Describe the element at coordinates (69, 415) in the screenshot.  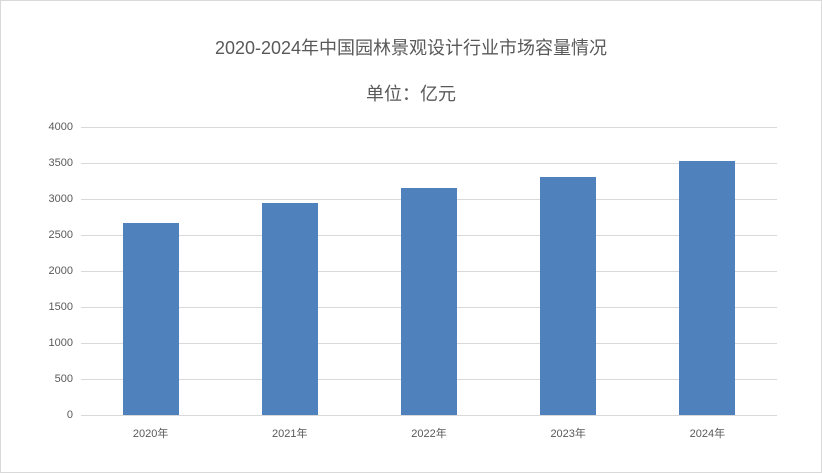
I see `y-tick-label: 0` at that location.